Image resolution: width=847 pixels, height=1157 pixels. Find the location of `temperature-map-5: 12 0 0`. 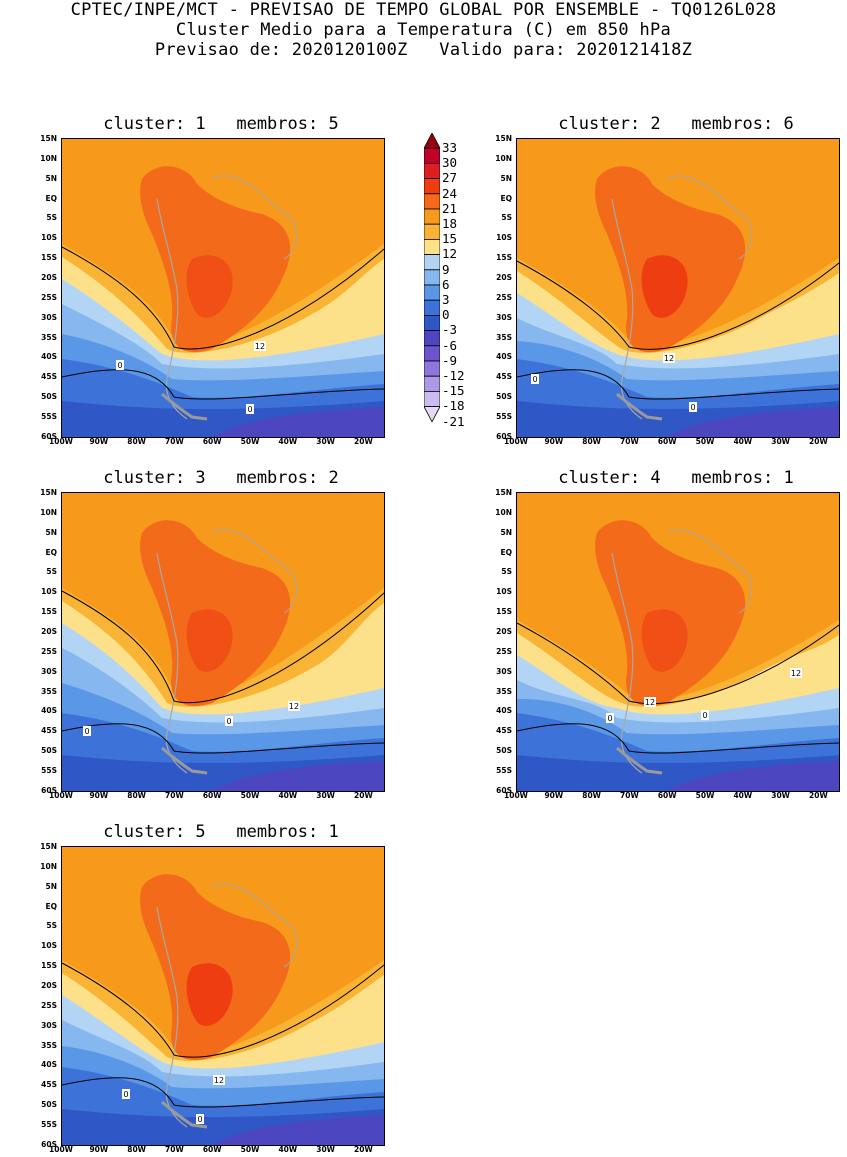

temperature-map-5: 12 0 0 is located at coordinates (223, 996).